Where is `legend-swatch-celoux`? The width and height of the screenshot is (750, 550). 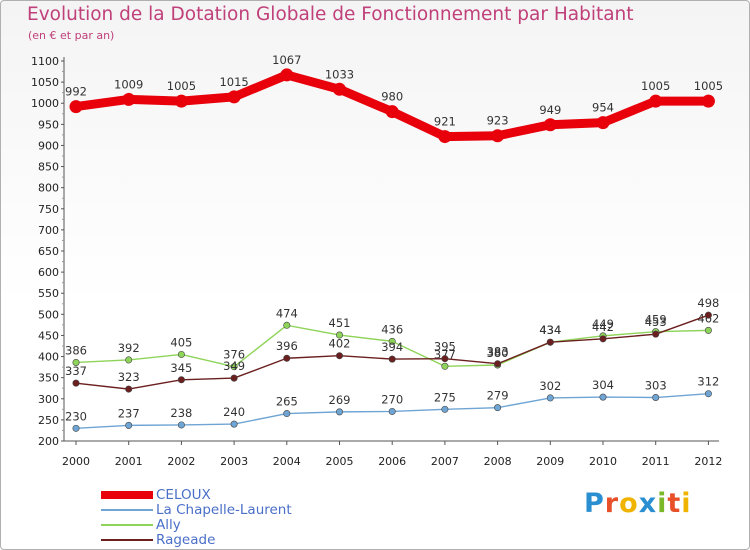
legend-swatch-celoux is located at coordinates (127, 494).